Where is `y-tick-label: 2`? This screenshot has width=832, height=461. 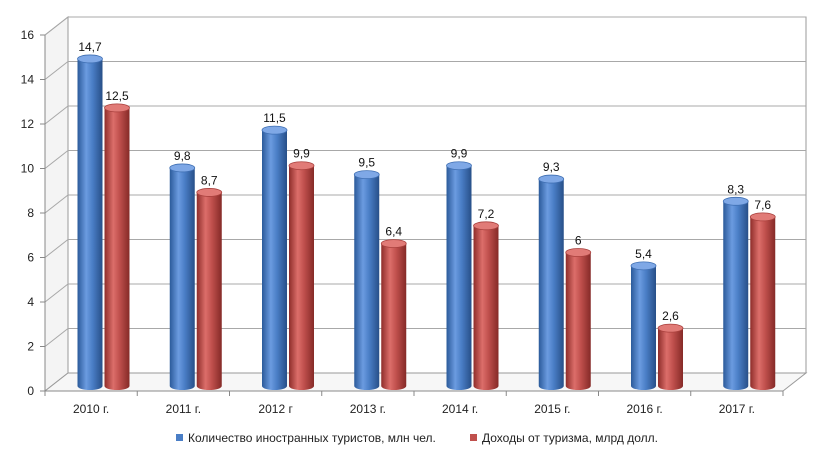
y-tick-label: 2 is located at coordinates (30, 347).